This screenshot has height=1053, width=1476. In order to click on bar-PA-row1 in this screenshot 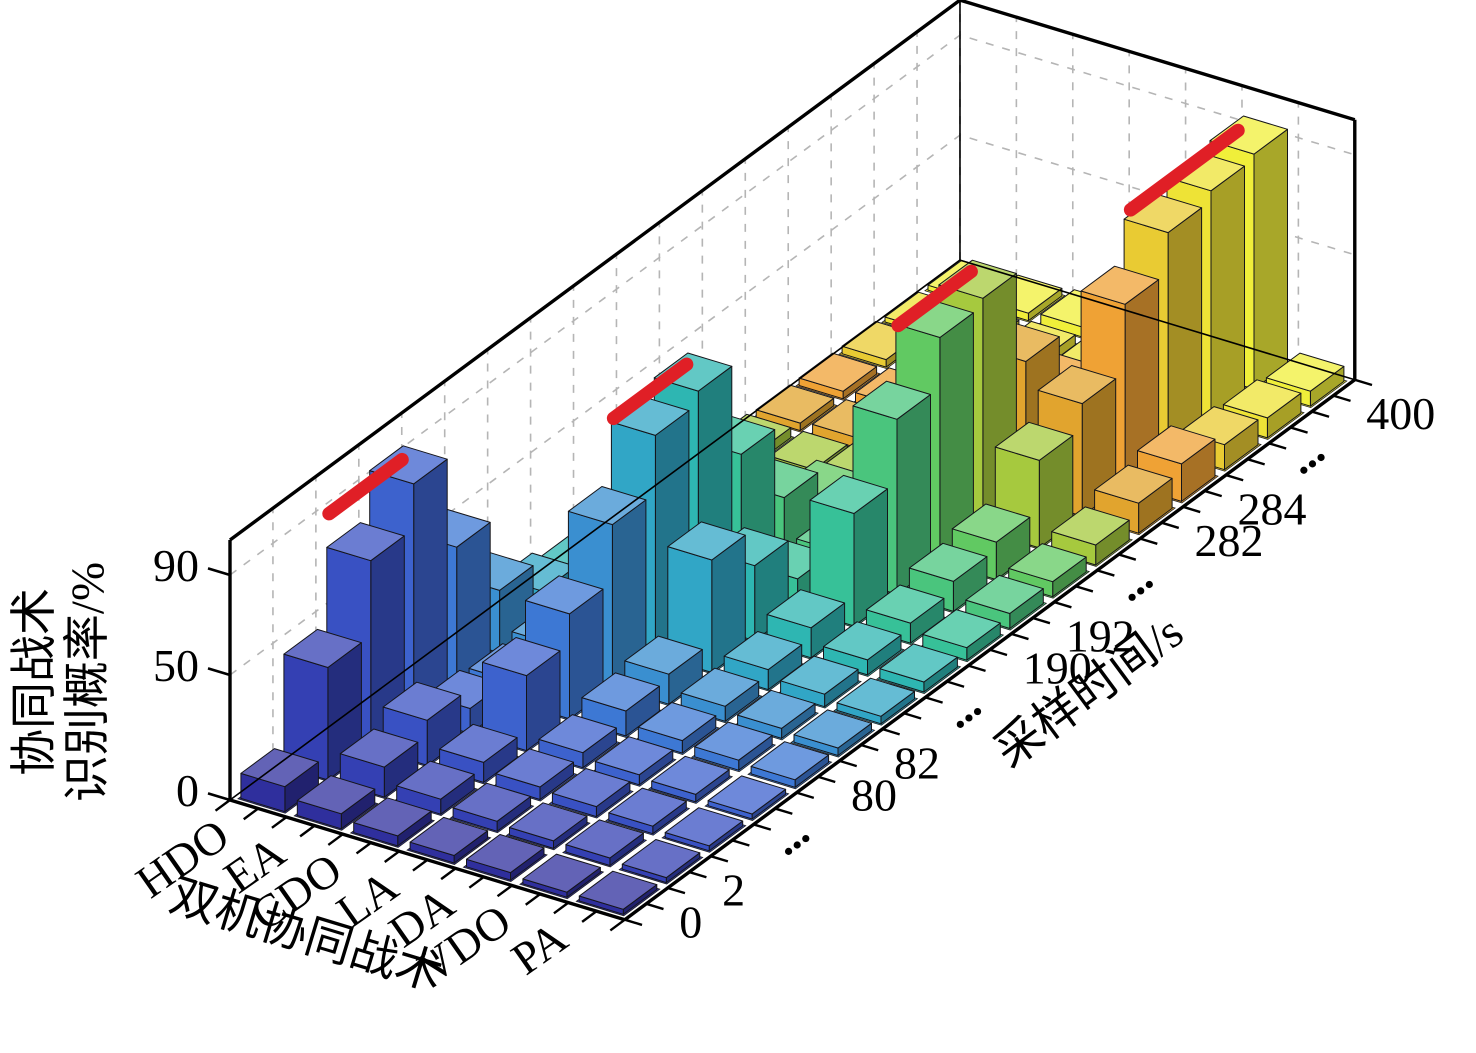, I will do `click(661, 861)`.